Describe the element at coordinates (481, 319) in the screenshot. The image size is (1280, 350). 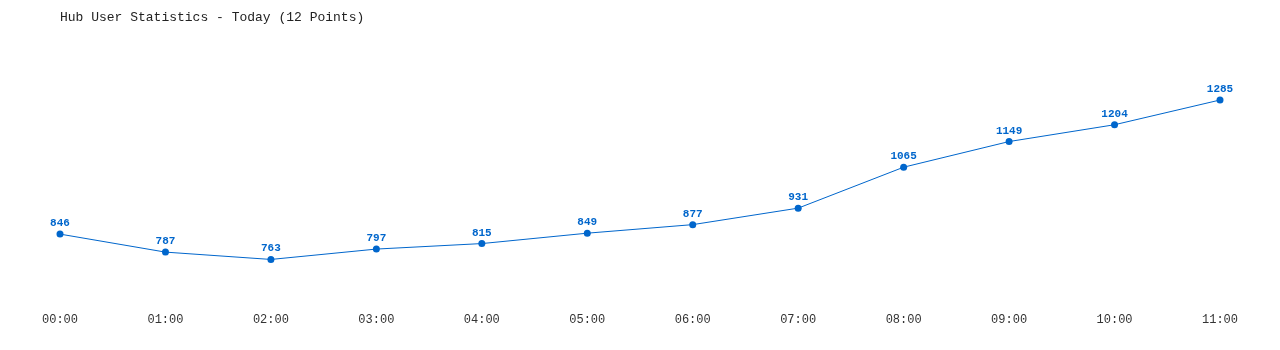
I see `x-tick-label: 04:00` at that location.